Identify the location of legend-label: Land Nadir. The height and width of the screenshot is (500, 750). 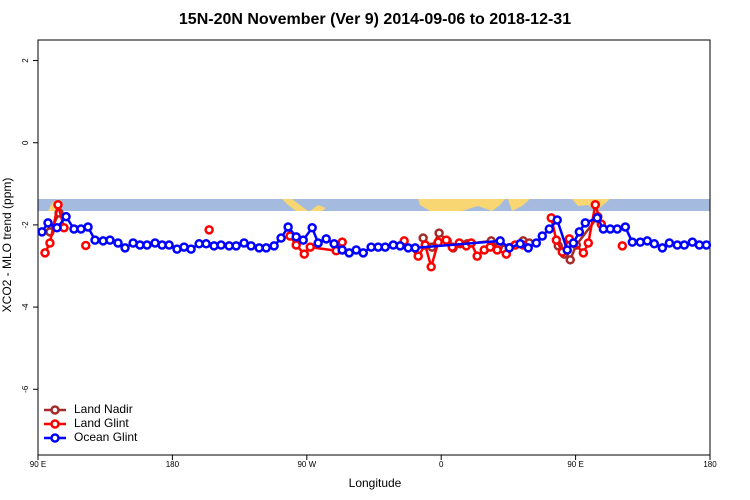
(103, 409).